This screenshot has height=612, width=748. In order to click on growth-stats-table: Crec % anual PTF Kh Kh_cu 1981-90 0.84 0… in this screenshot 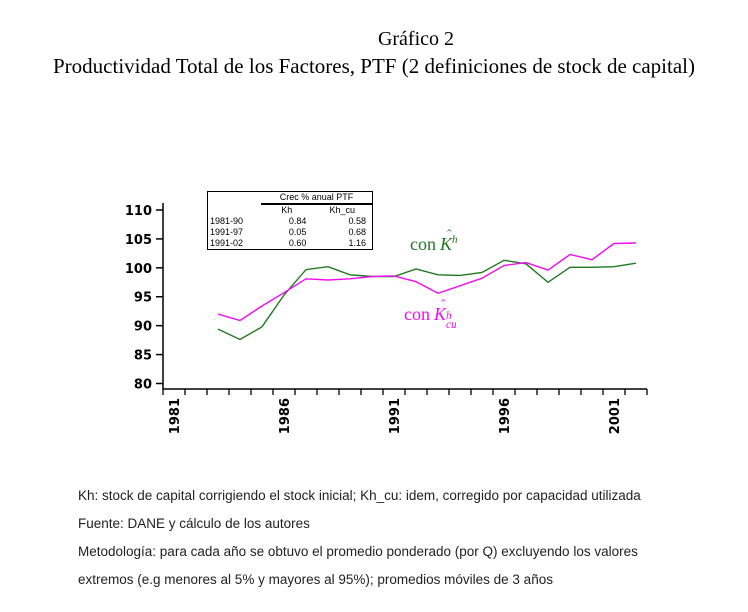, I will do `click(290, 220)`.